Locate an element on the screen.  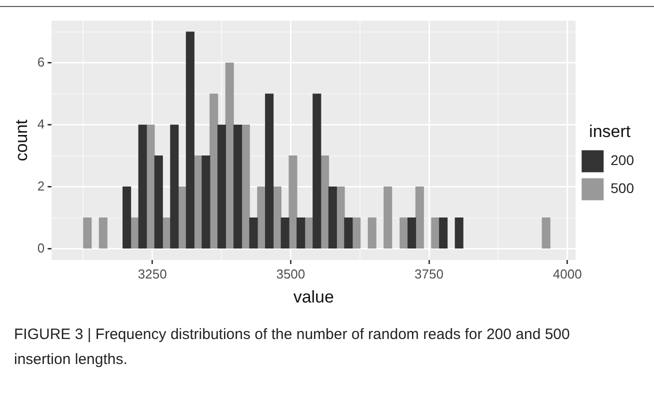
x-tick-label: 3250 is located at coordinates (152, 274).